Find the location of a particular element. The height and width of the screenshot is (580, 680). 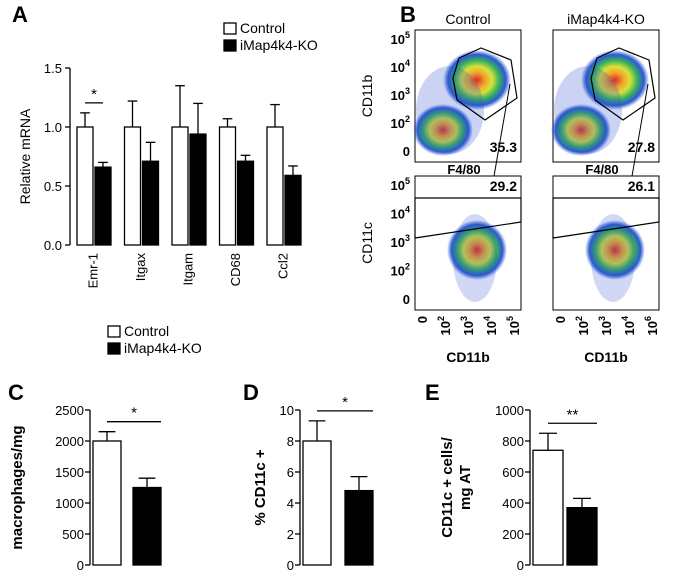

y-tick-label: 1000 is located at coordinates (69, 503).